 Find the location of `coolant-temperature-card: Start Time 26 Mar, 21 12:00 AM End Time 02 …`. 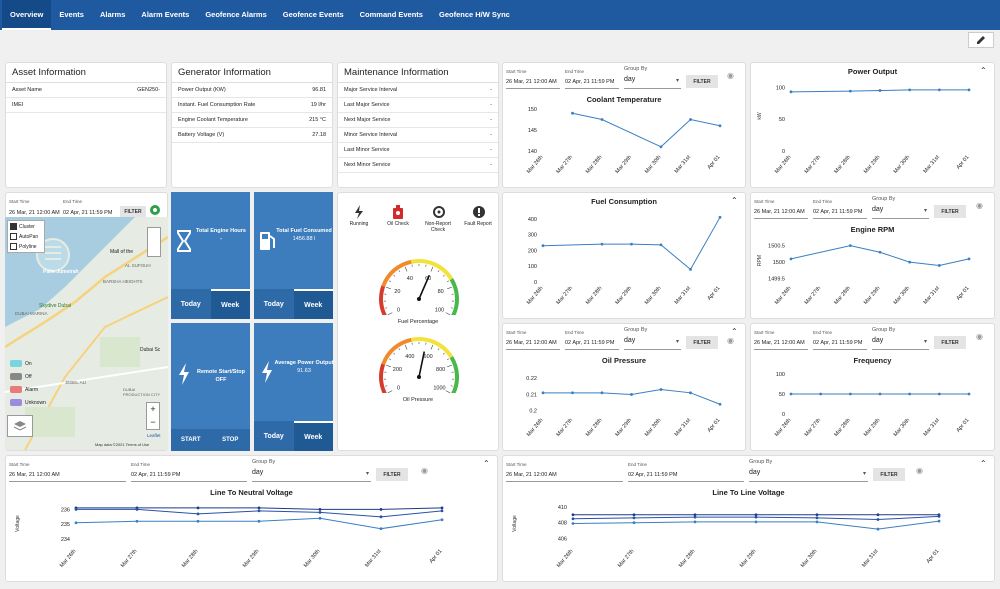

coolant-temperature-card: Start Time 26 Mar, 21 12:00 AM End Time 02 … is located at coordinates (624, 125).